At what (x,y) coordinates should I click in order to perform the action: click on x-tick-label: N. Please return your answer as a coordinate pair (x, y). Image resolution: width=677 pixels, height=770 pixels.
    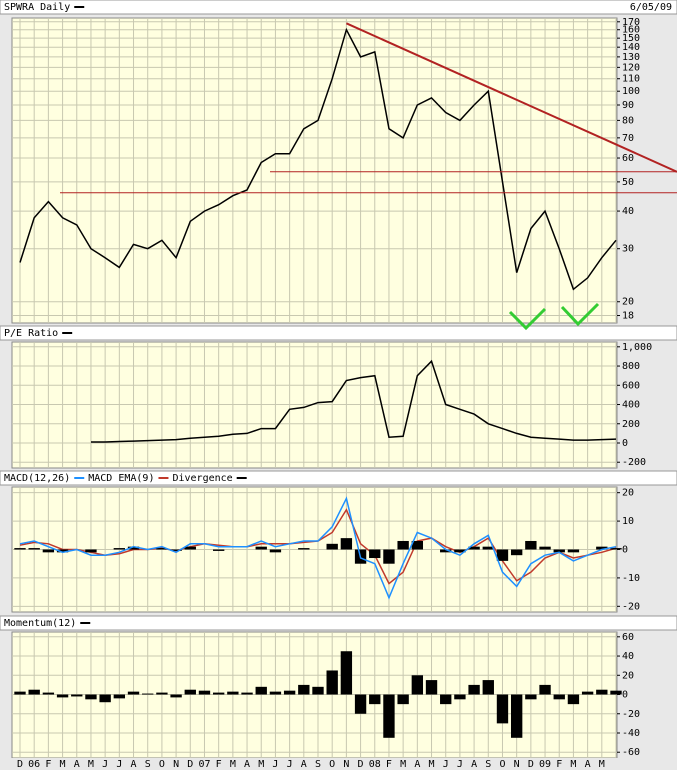
    Looking at the image, I should click on (346, 764).